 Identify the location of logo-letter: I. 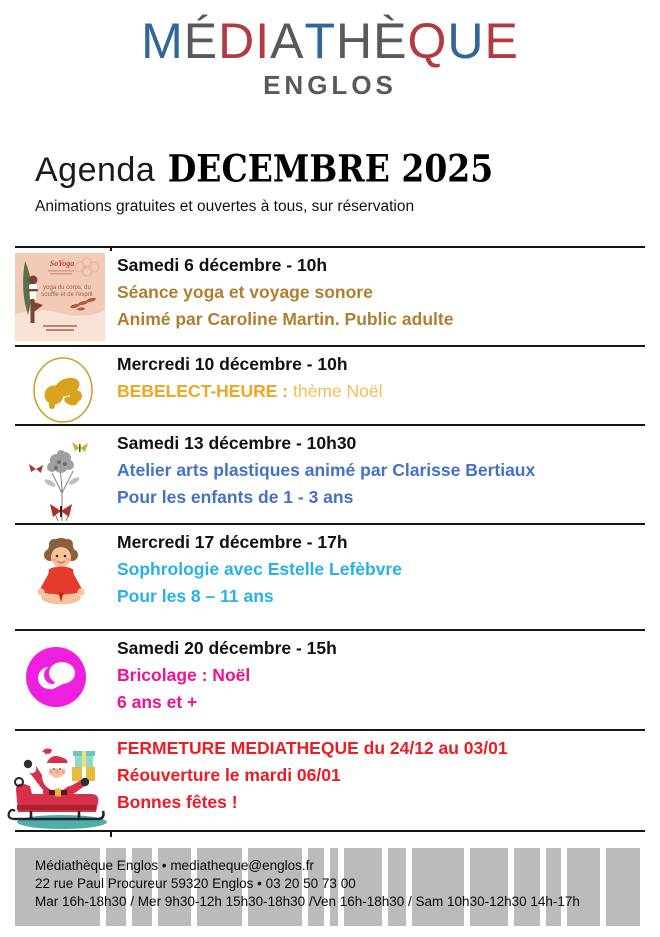
(263, 41).